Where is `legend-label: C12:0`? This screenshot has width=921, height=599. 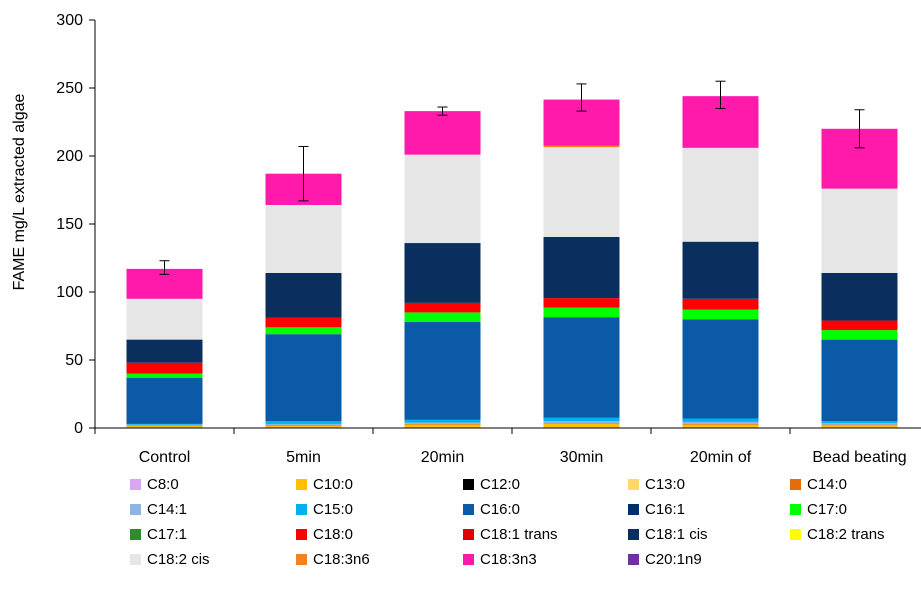
legend-label: C12:0 is located at coordinates (500, 484).